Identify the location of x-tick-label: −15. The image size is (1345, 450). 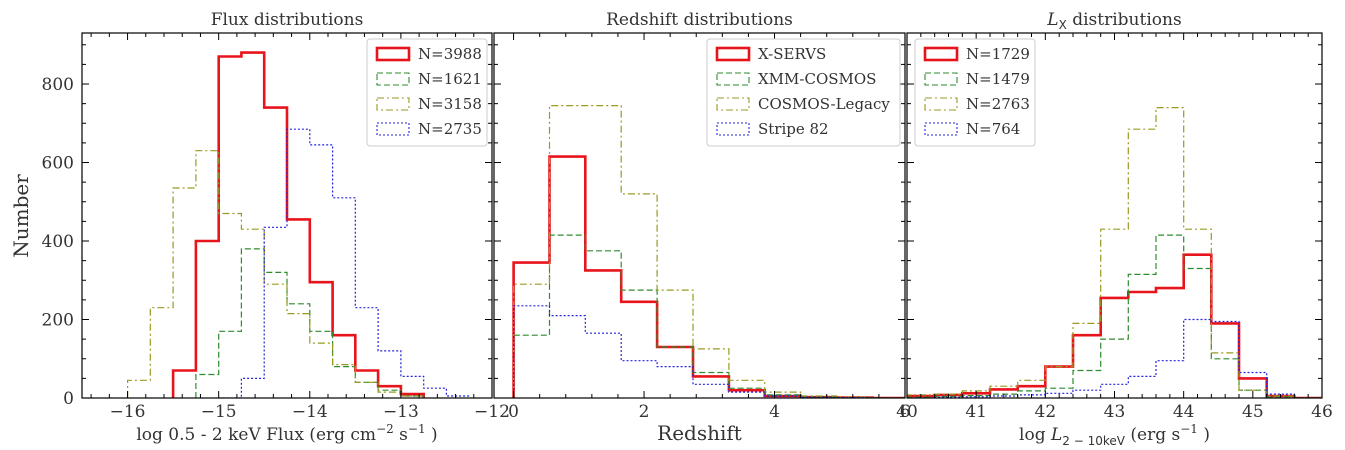
(219, 412).